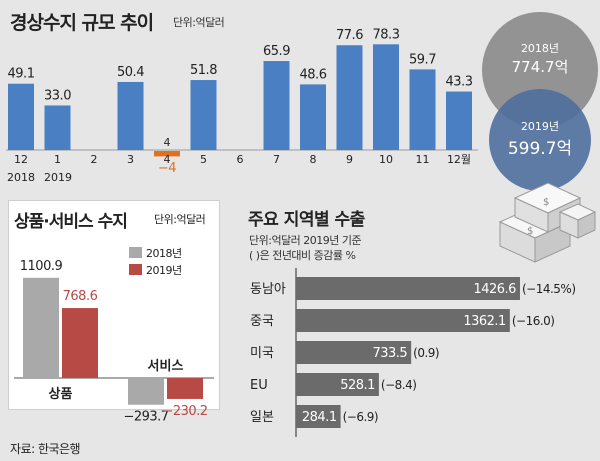 The height and width of the screenshot is (461, 600). I want to click on legend-2018-swatch, so click(135, 252).